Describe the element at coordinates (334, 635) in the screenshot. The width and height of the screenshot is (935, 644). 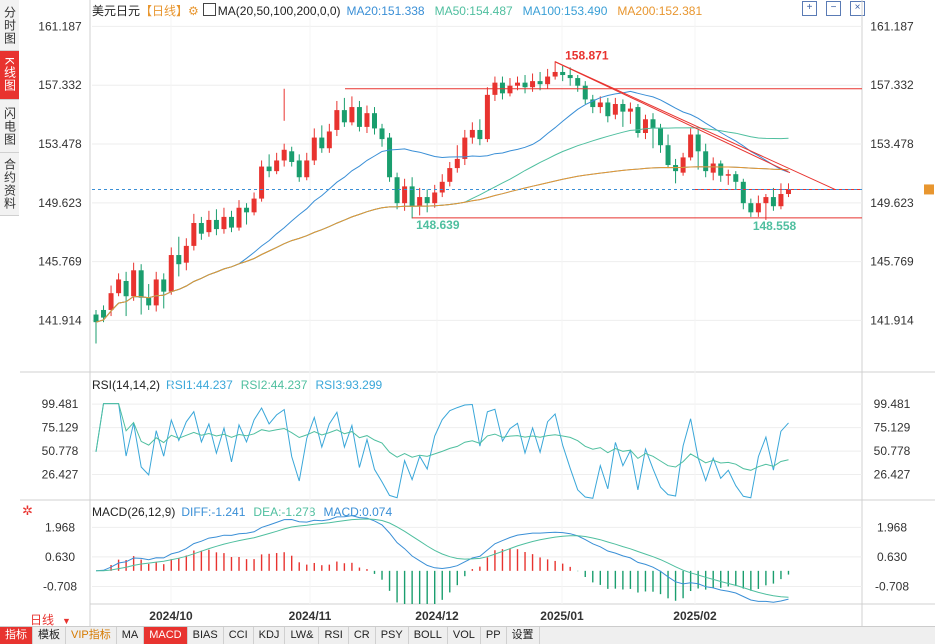
I see `btn-rsi: RSI` at that location.